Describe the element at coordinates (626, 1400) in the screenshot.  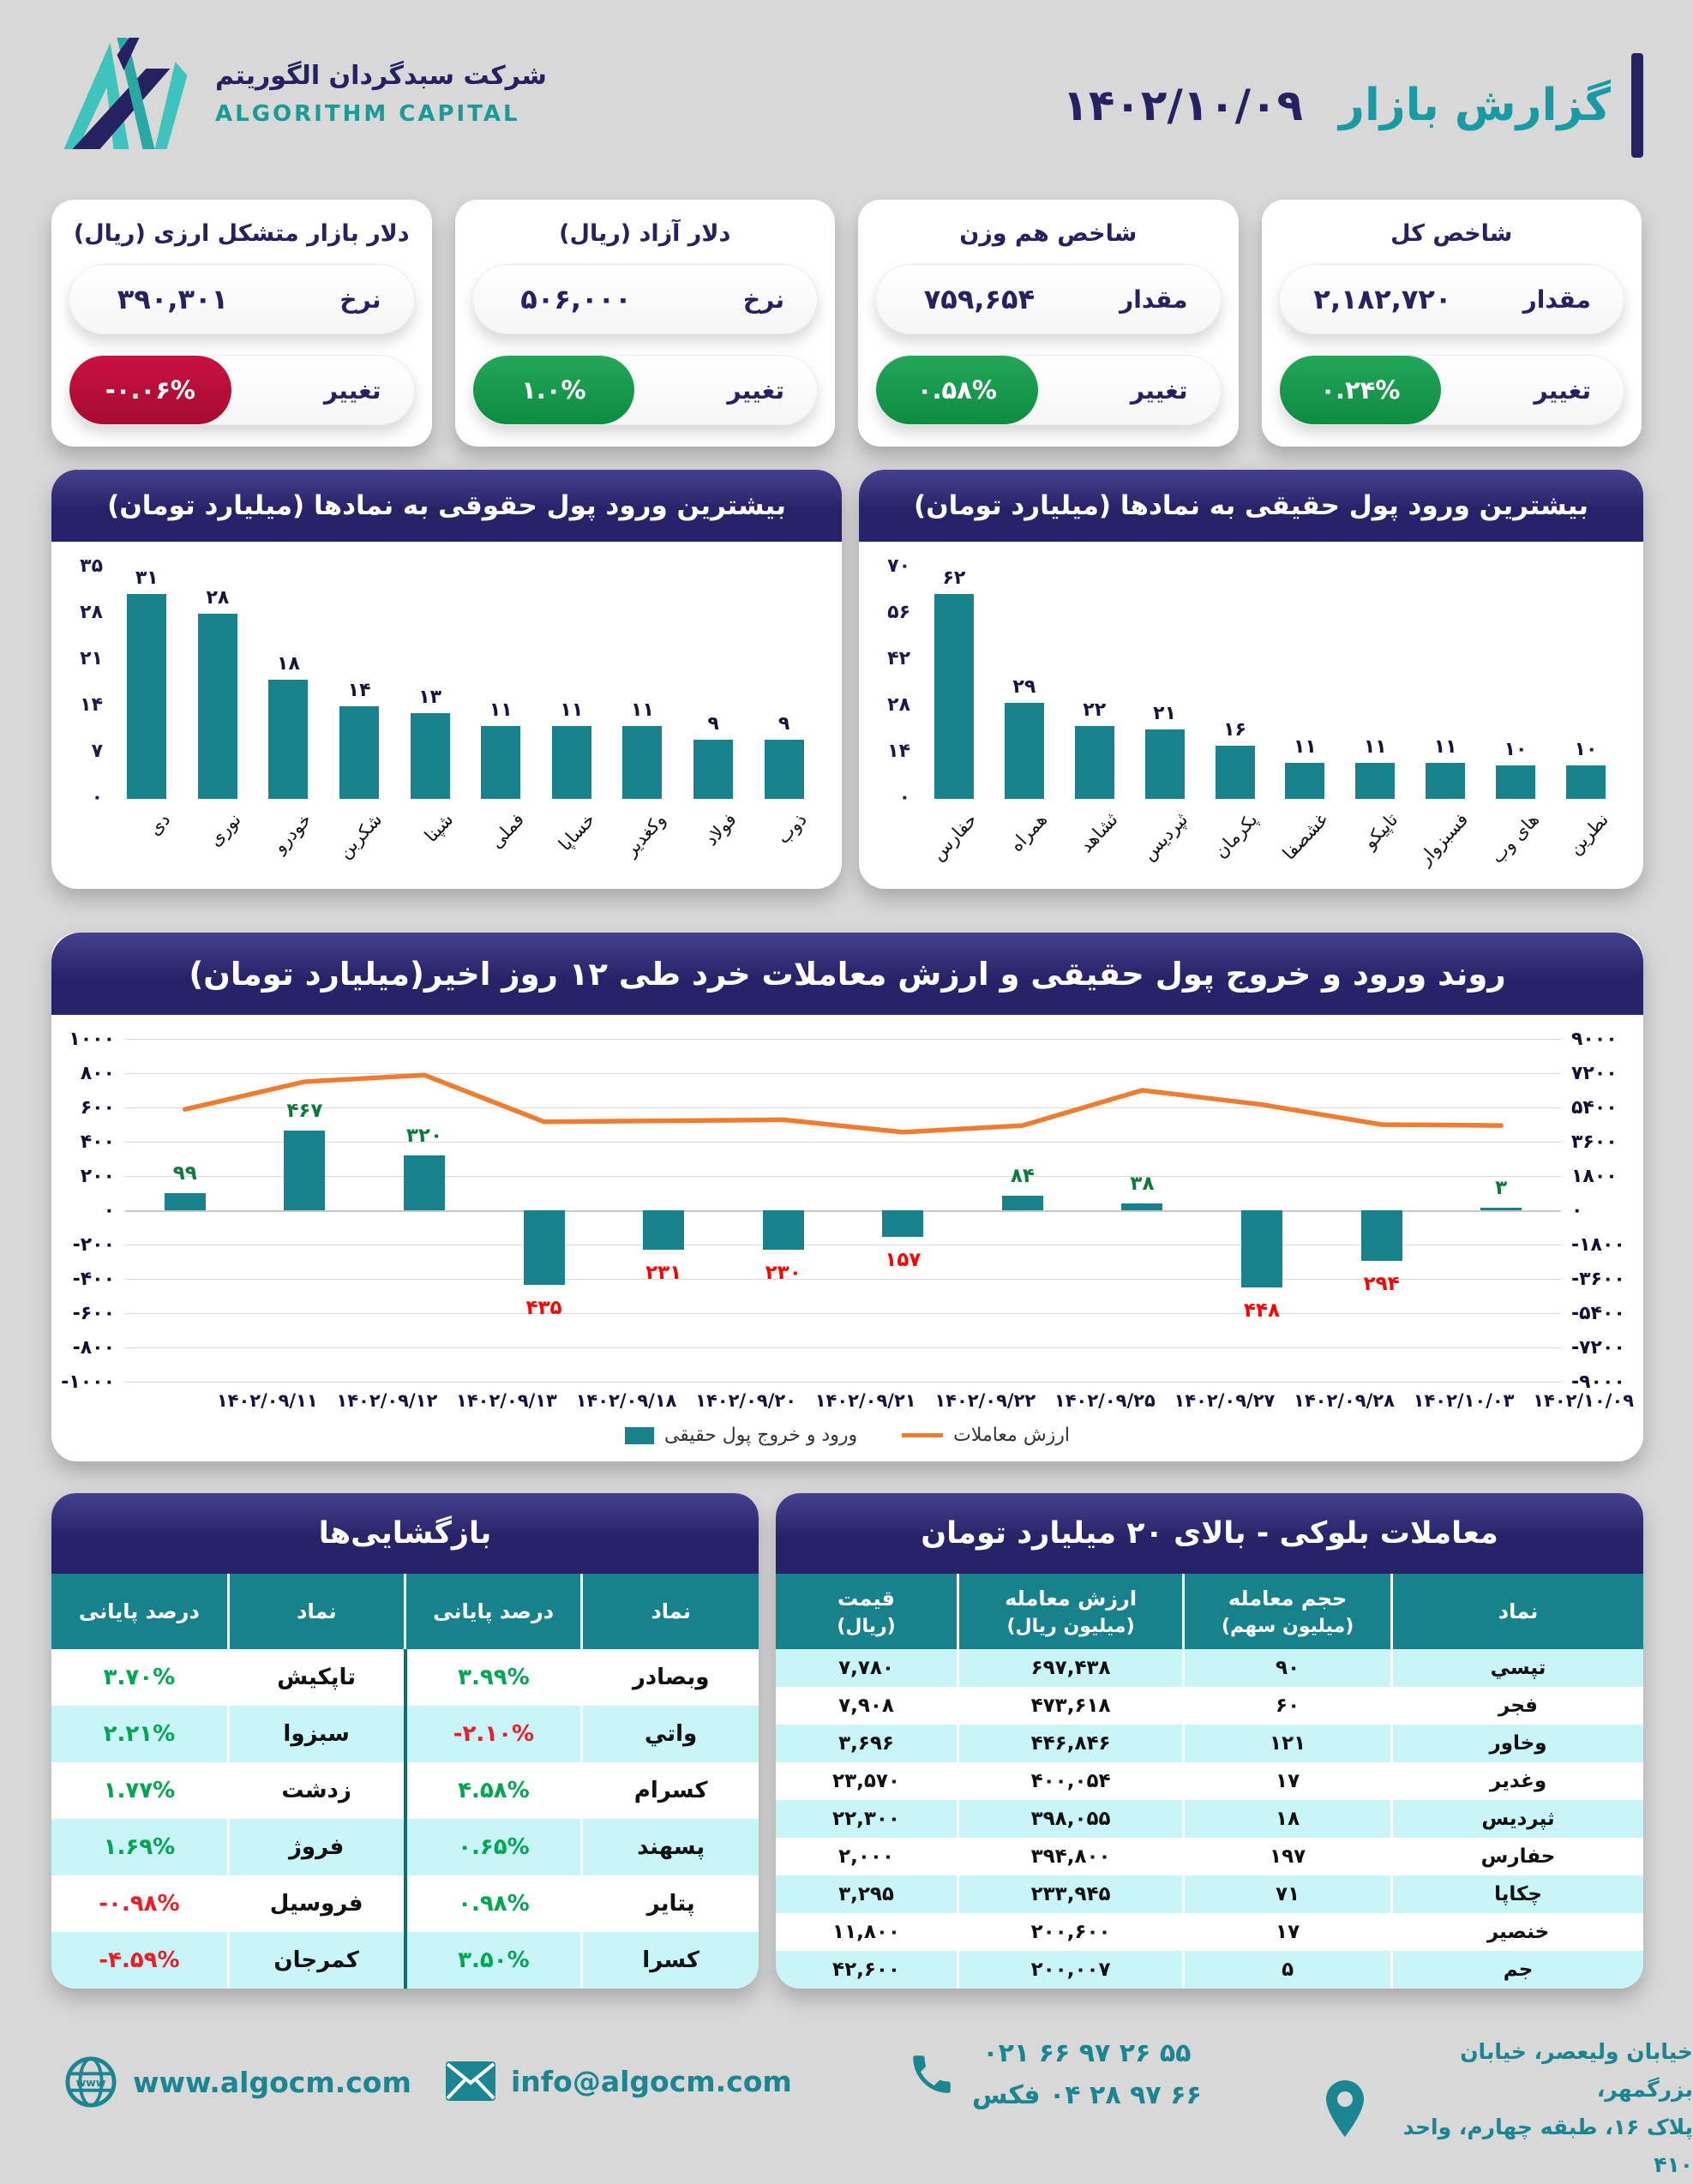
I see `x-date-label: ۱۴۰۲/۰۹/۱۸` at that location.